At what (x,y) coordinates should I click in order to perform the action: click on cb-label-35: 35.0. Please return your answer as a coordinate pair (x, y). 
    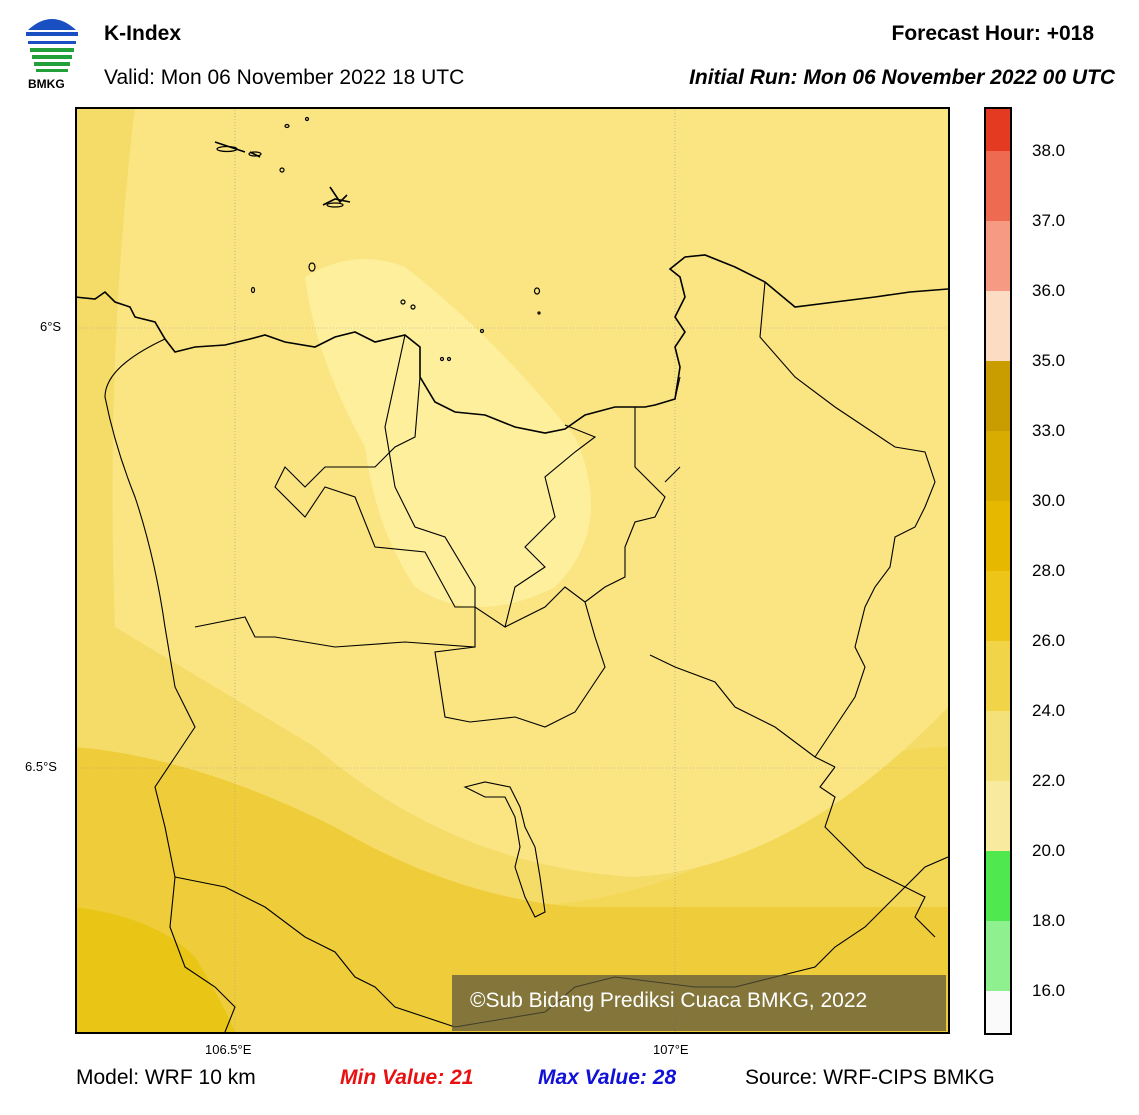
    Looking at the image, I should click on (1049, 360).